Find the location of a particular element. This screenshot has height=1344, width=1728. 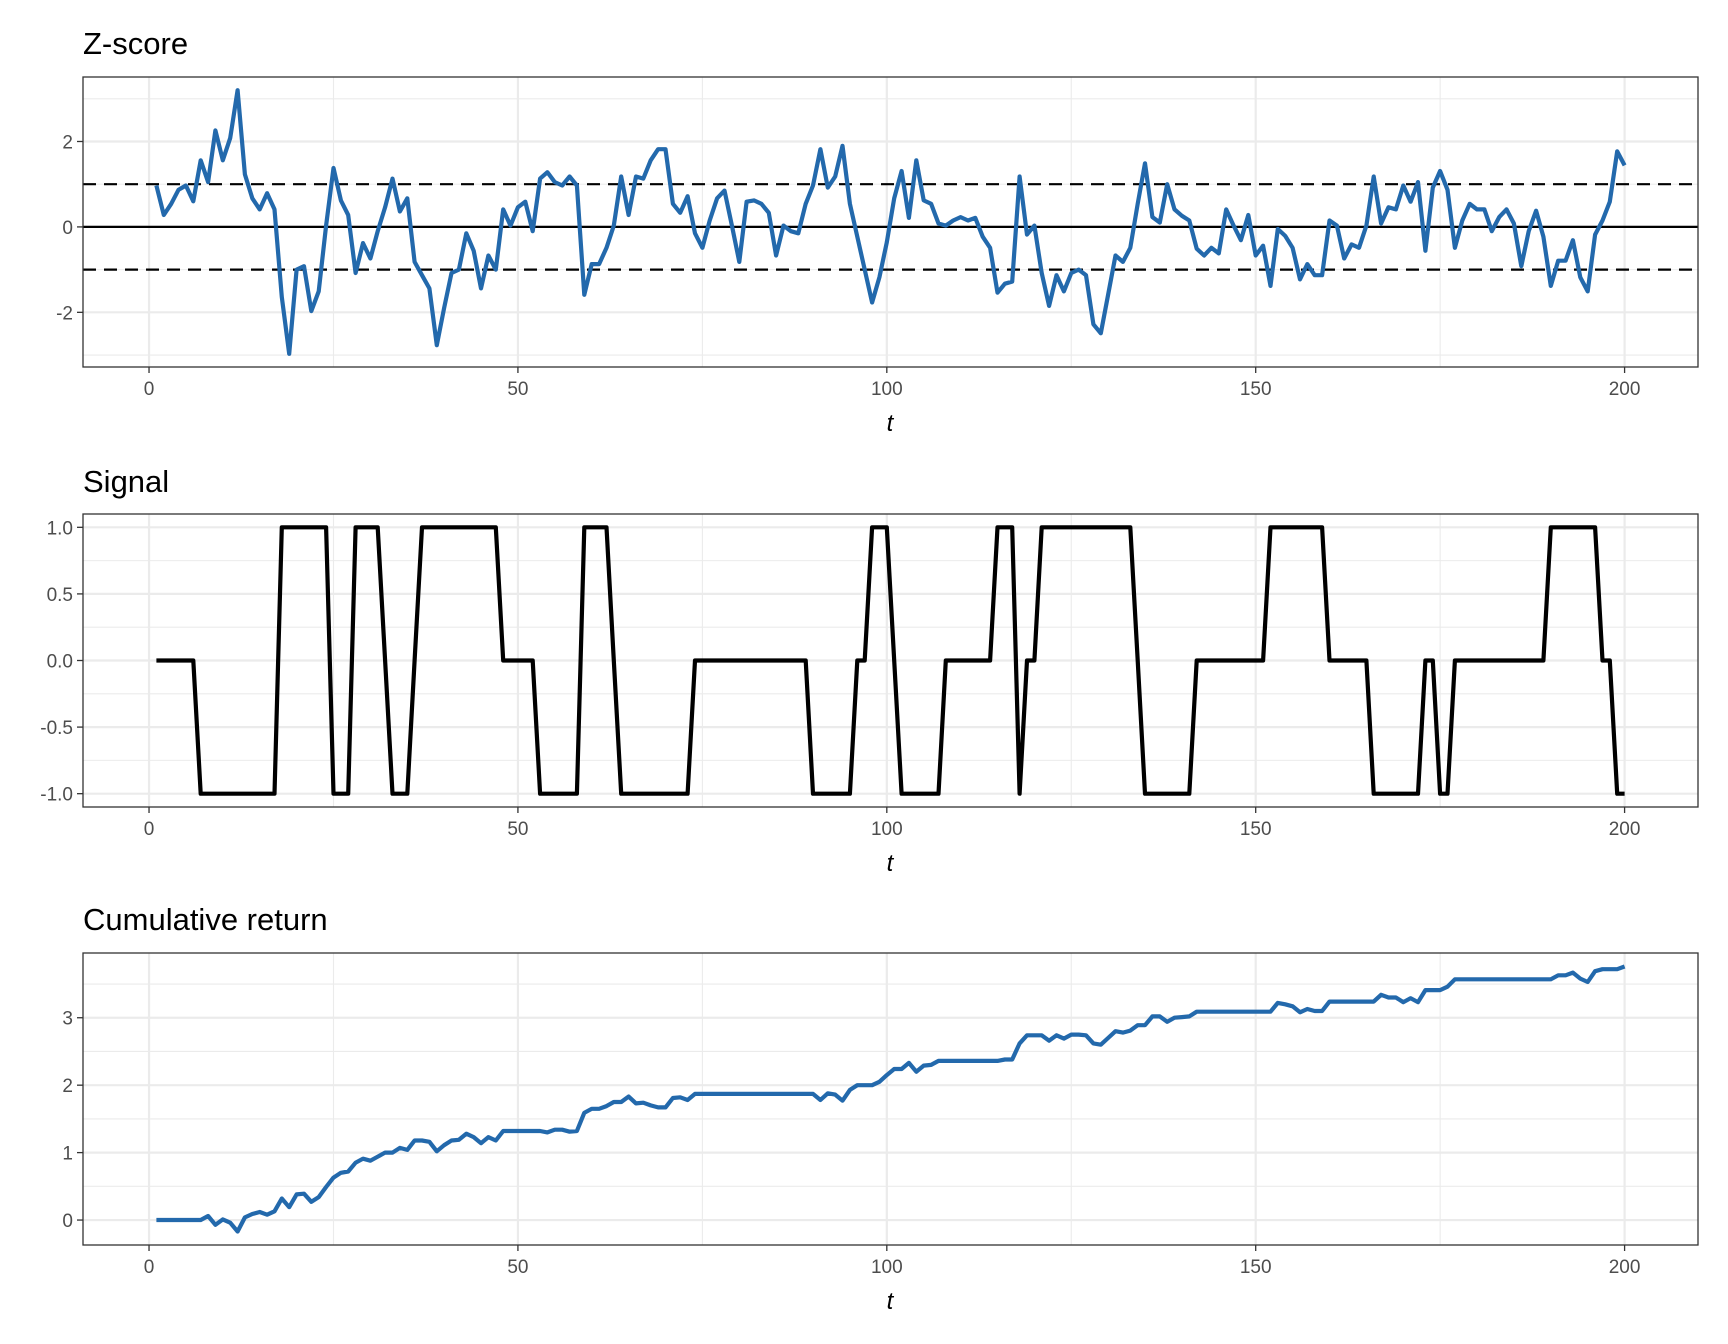

signal-x-axis-title: t is located at coordinates (891, 863).